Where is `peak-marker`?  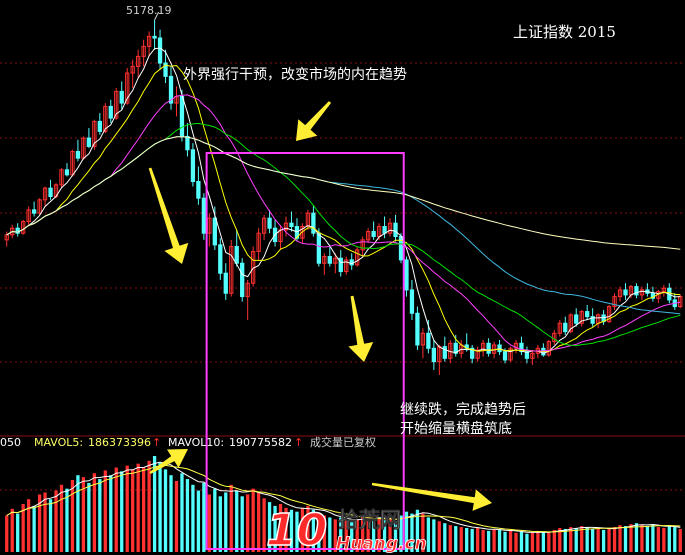
peak-marker is located at coordinates (157, 16).